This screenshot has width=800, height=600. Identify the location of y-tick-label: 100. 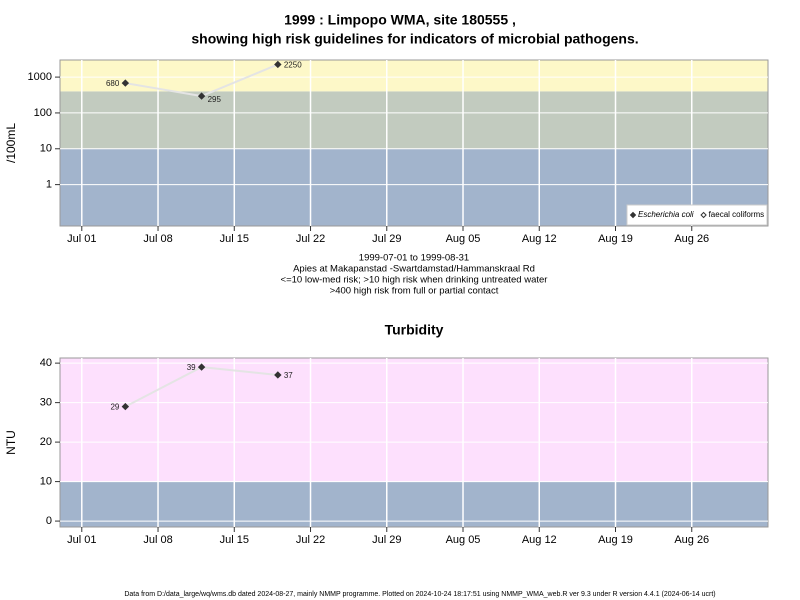
(43, 113).